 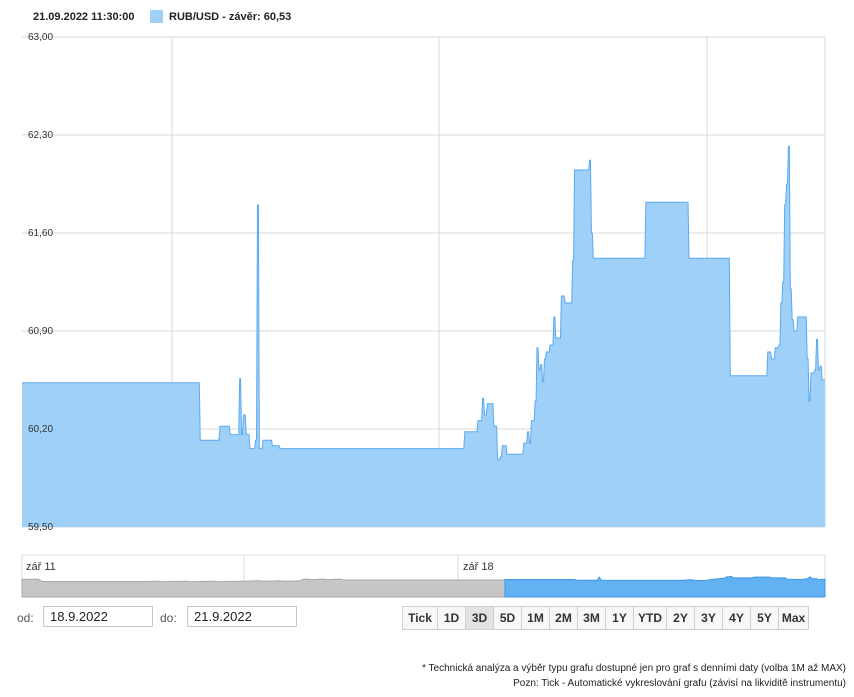 I want to click on navigator-unselected-area, so click(x=263, y=588).